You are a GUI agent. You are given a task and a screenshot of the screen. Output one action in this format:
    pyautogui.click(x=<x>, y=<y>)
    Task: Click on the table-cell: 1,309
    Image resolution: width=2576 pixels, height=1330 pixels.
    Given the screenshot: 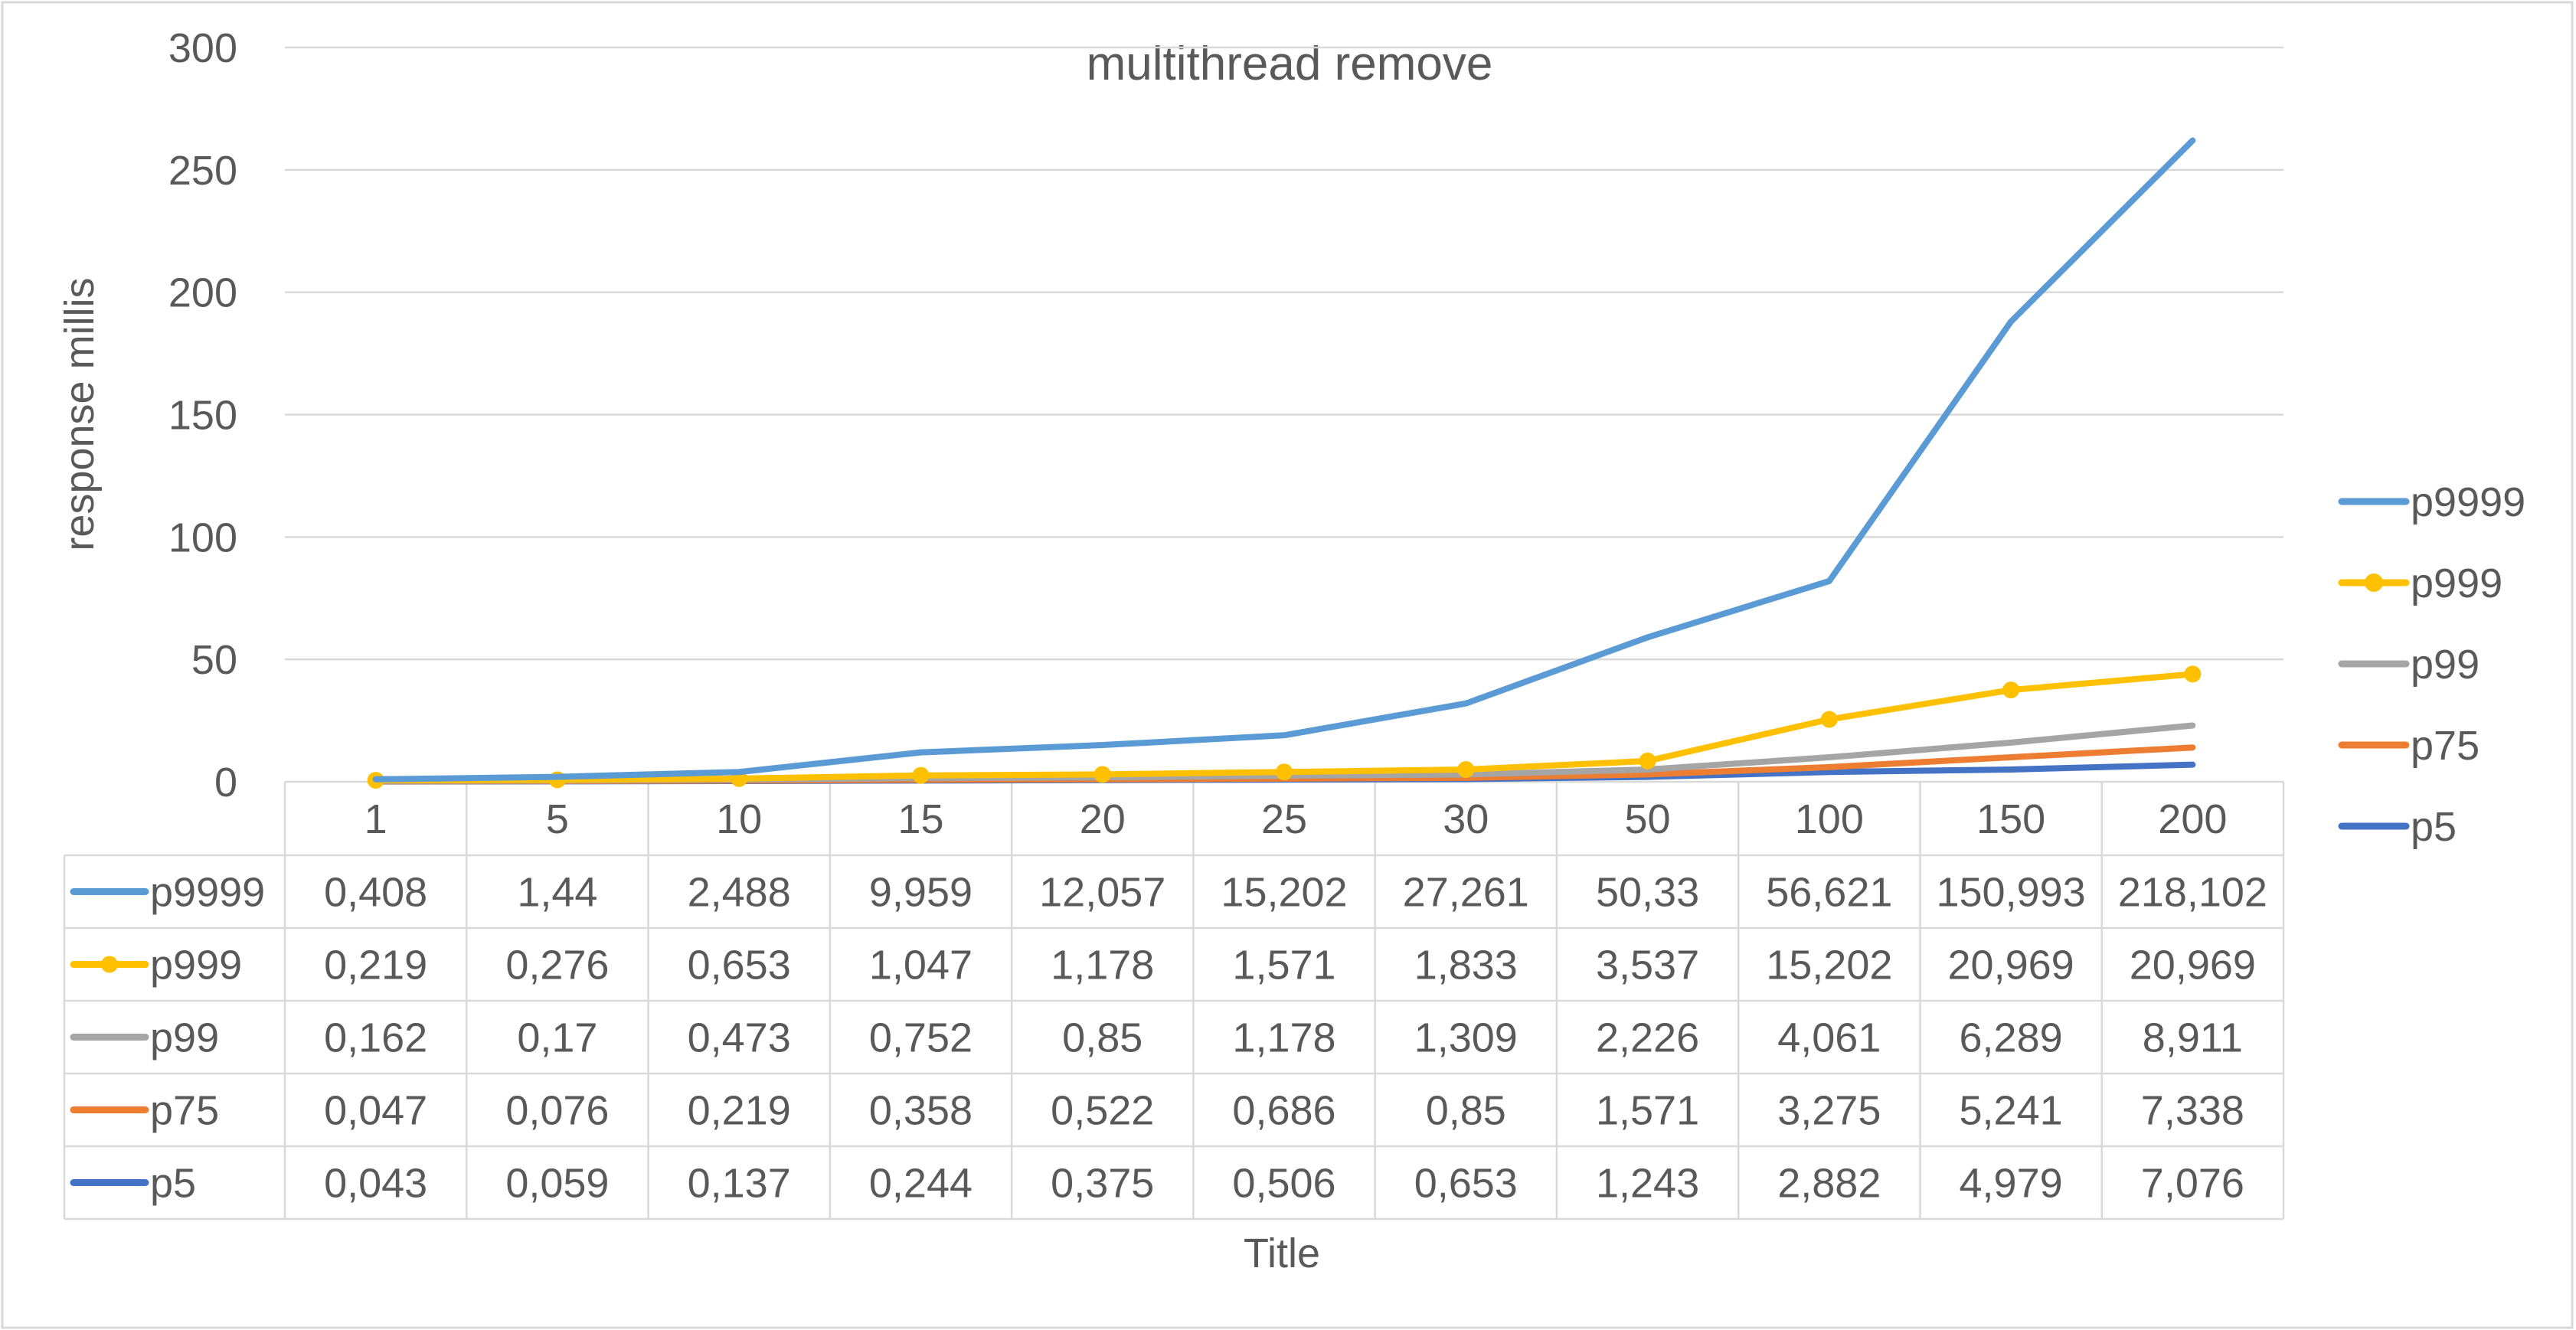 What is the action you would take?
    pyautogui.click(x=1466, y=1038)
    